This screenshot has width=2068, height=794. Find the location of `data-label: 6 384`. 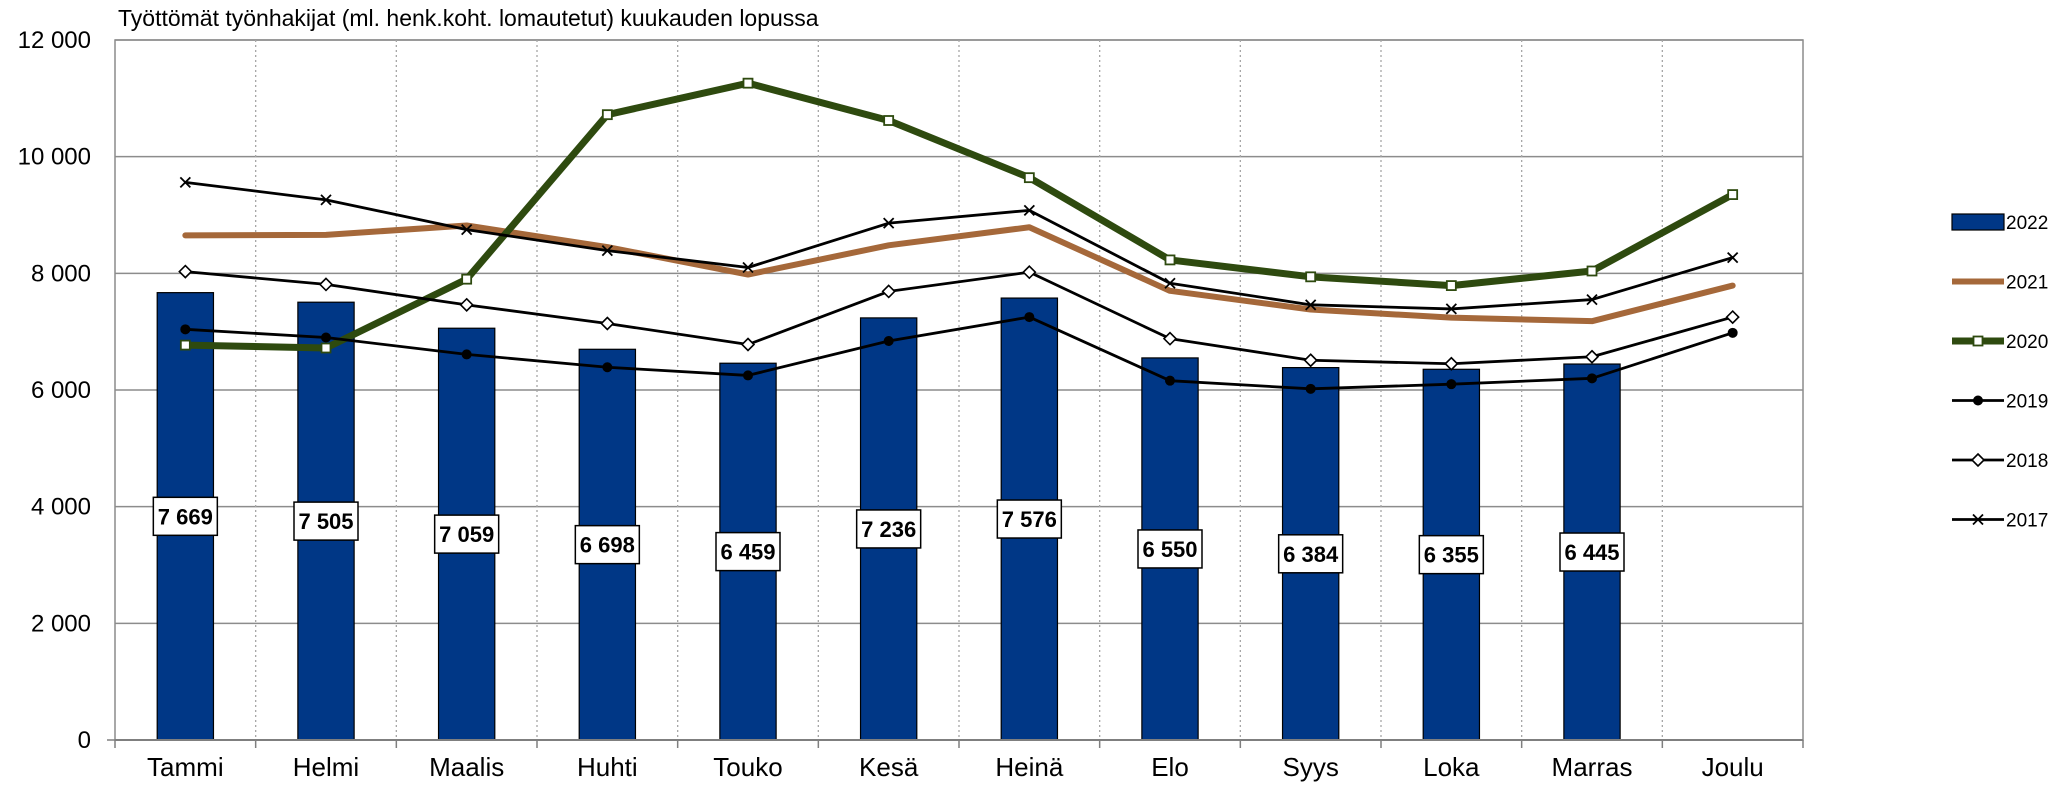

data-label: 6 384 is located at coordinates (1311, 554).